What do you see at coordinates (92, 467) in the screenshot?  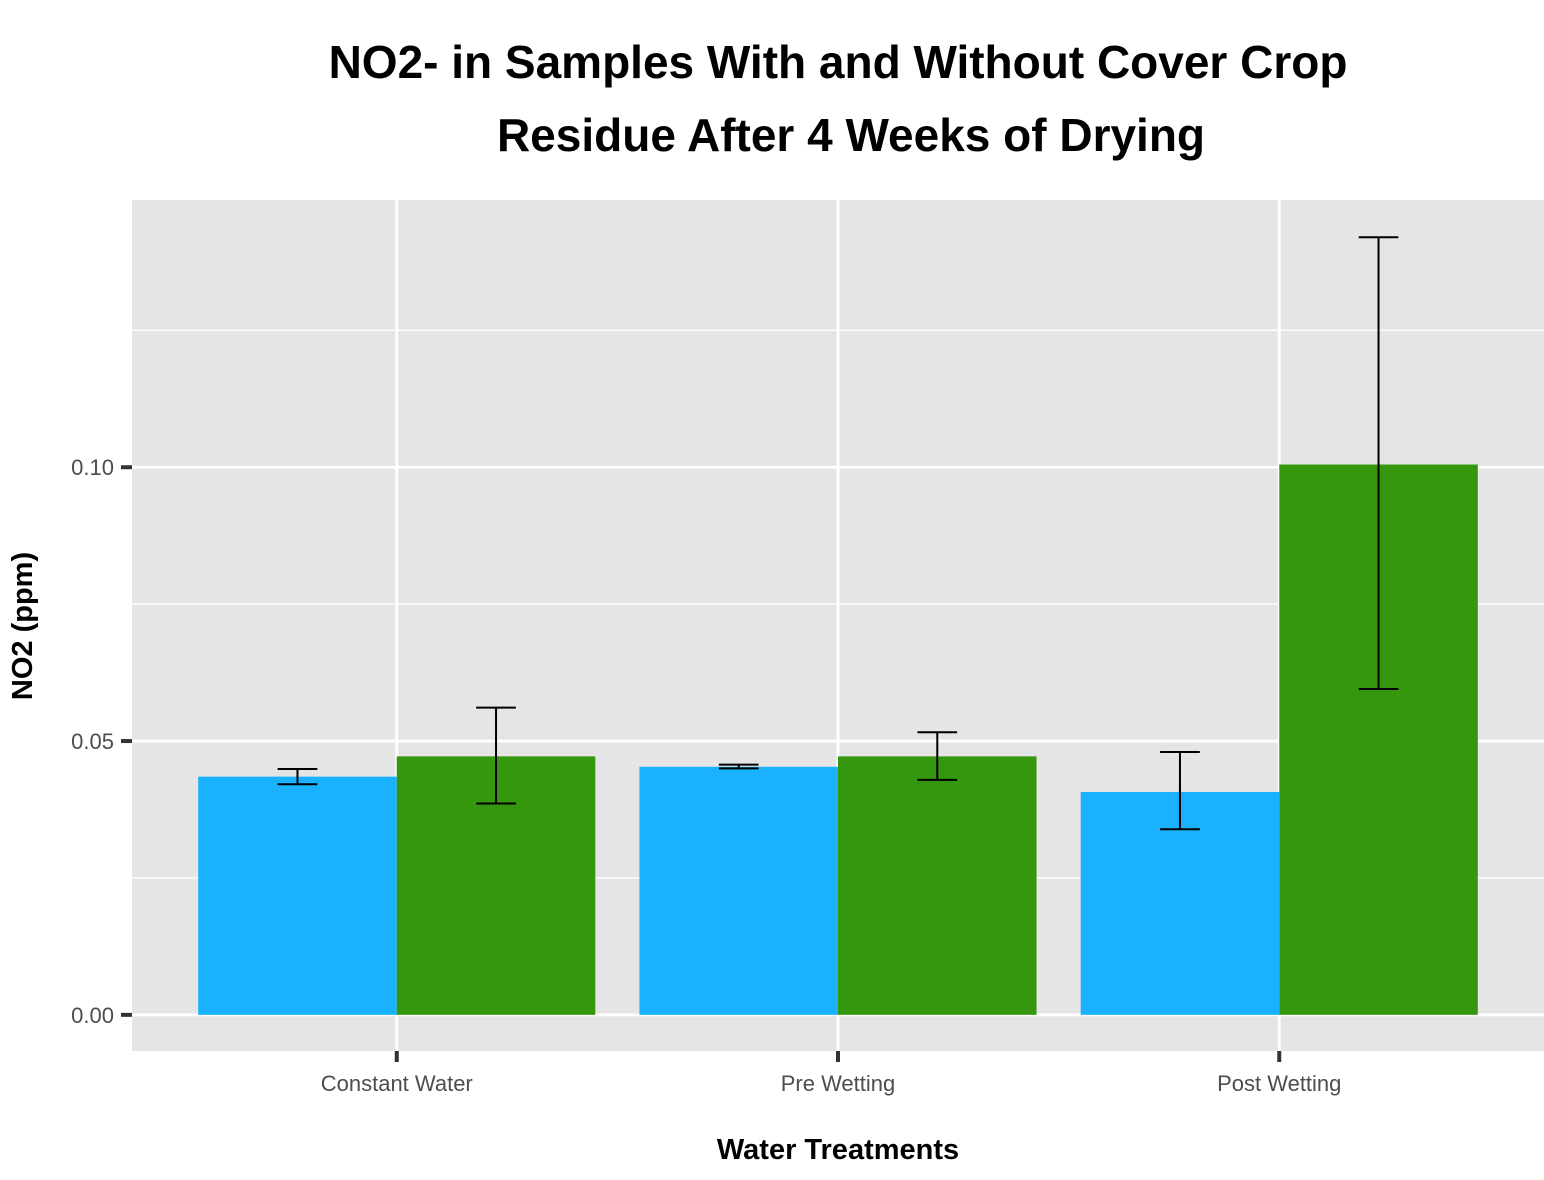 I see `y-tick-label-2: 0.10` at bounding box center [92, 467].